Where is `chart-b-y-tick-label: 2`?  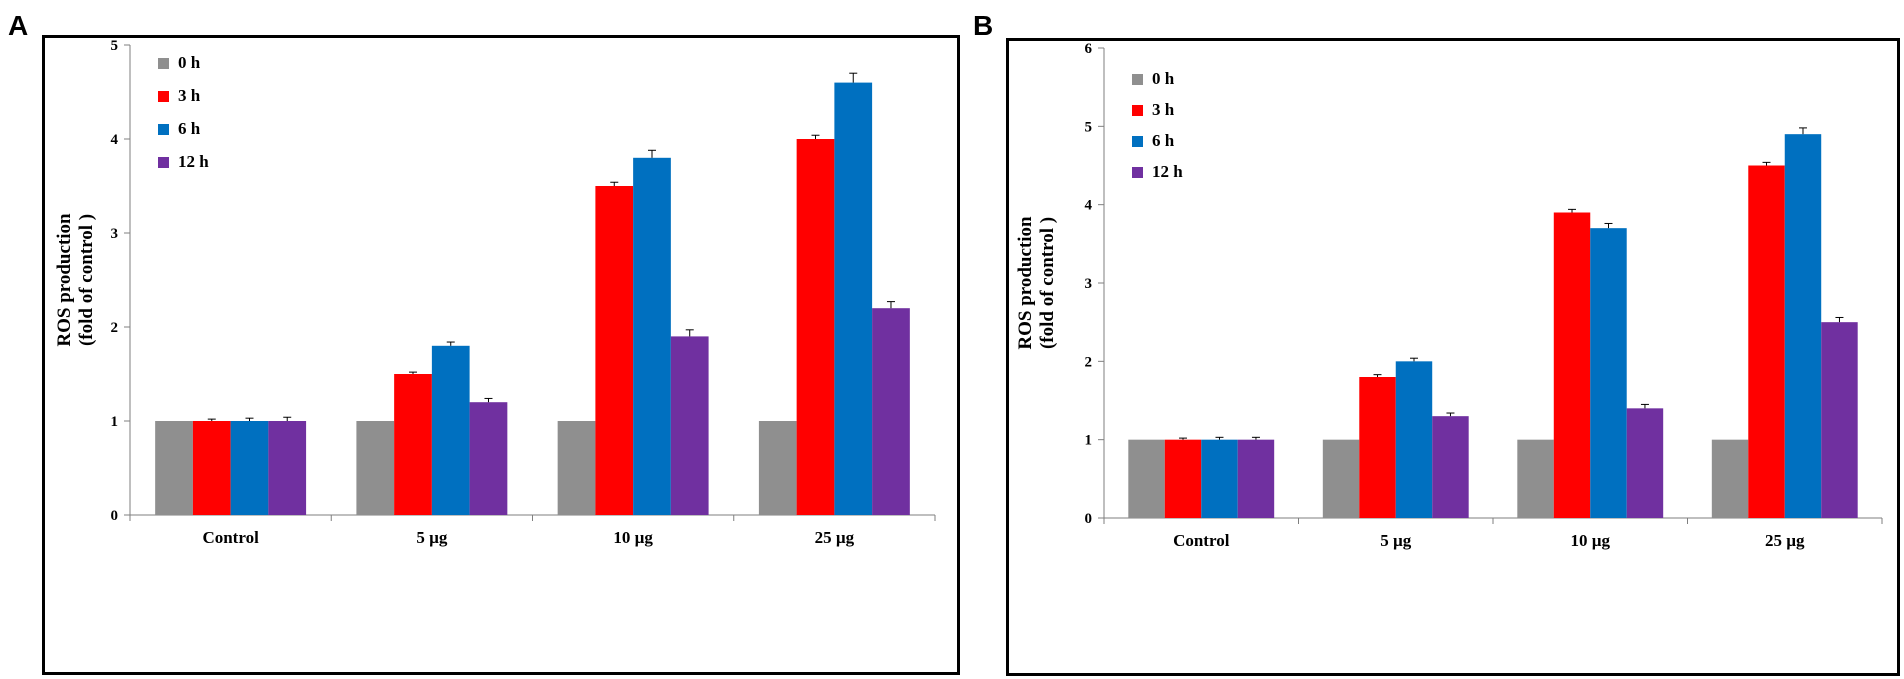 chart-b-y-tick-label: 2 is located at coordinates (1089, 362).